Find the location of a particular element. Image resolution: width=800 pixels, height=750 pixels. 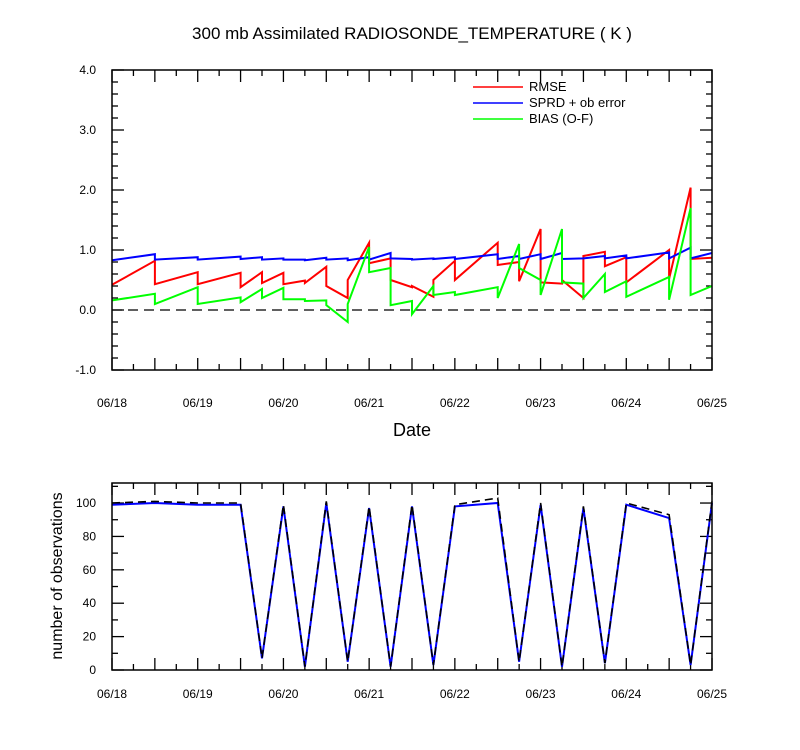

top-x-axis-label: Date is located at coordinates (412, 430).